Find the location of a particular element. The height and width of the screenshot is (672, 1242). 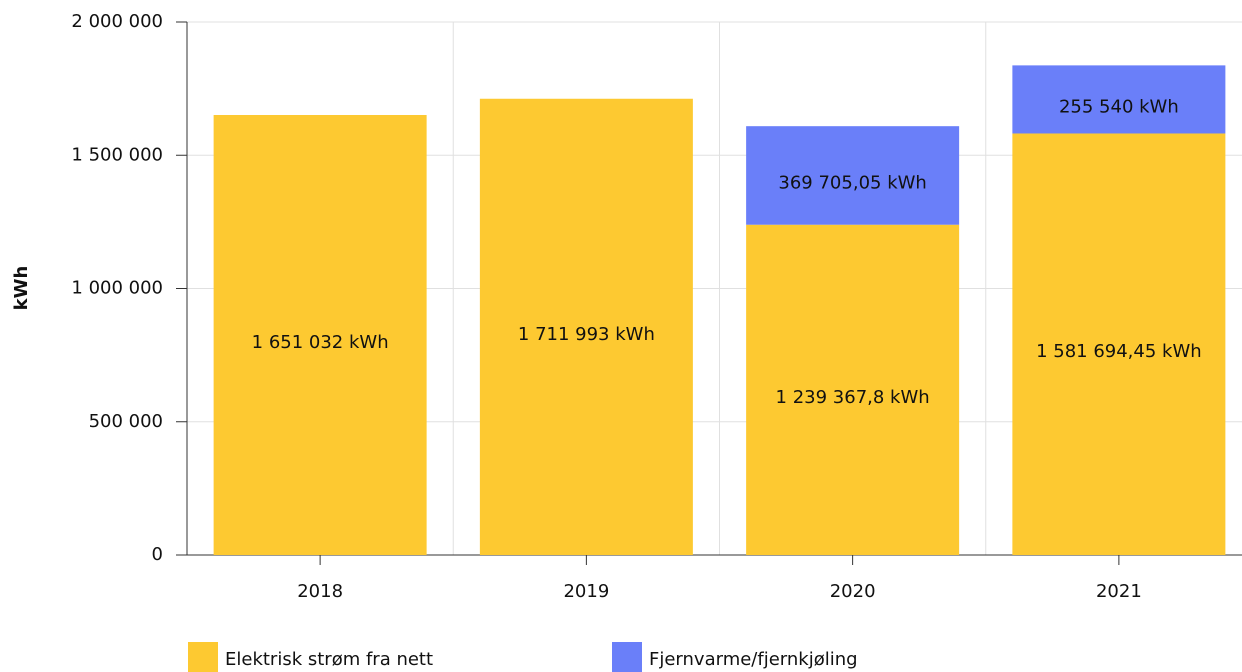

data-label: 1 239 367,8 kWh is located at coordinates (853, 397).